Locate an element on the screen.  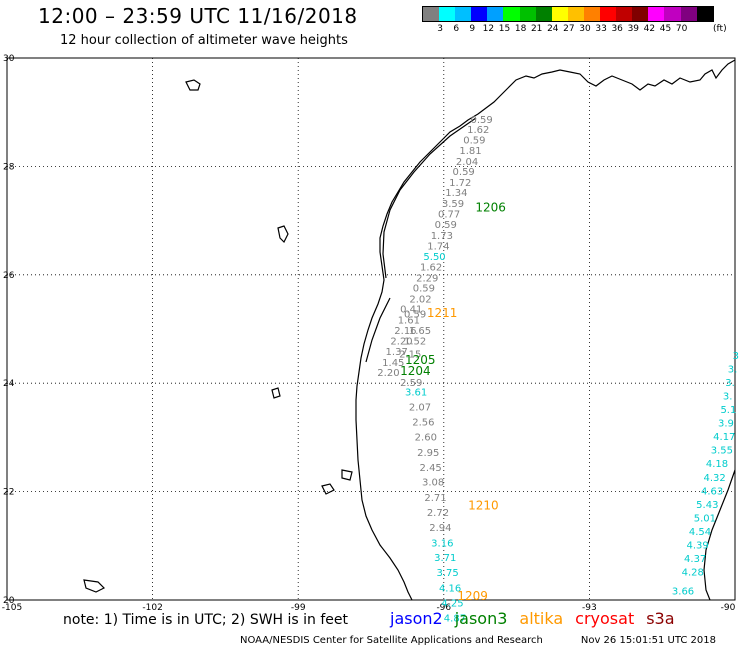
wave-height-value: 1.65 is located at coordinates (420, 331).